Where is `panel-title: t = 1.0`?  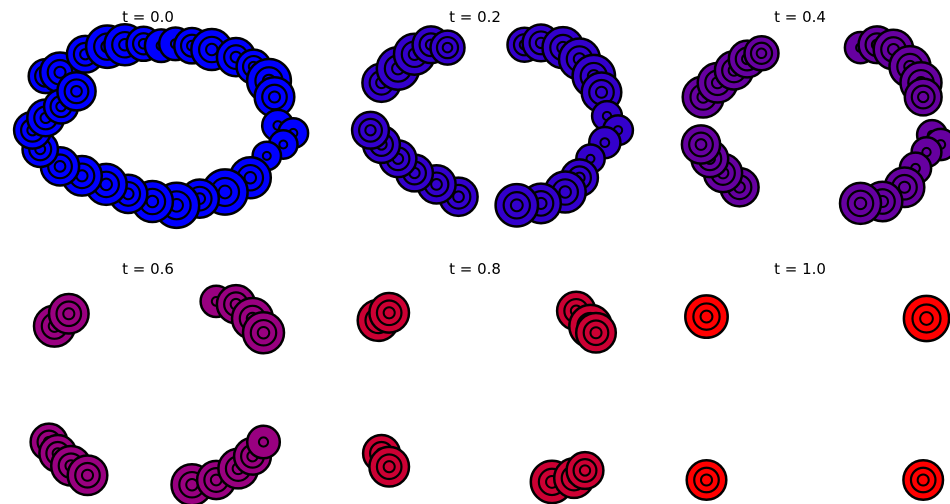
panel-title: t = 1.0 is located at coordinates (800, 269).